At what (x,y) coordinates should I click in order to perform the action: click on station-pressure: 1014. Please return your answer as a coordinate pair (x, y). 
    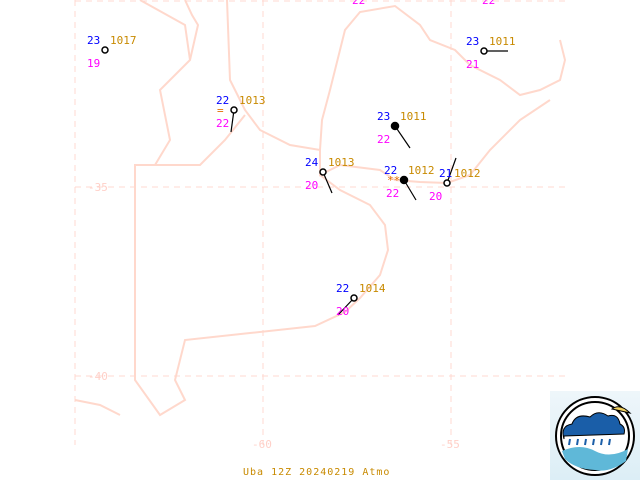
    Looking at the image, I should click on (372, 288).